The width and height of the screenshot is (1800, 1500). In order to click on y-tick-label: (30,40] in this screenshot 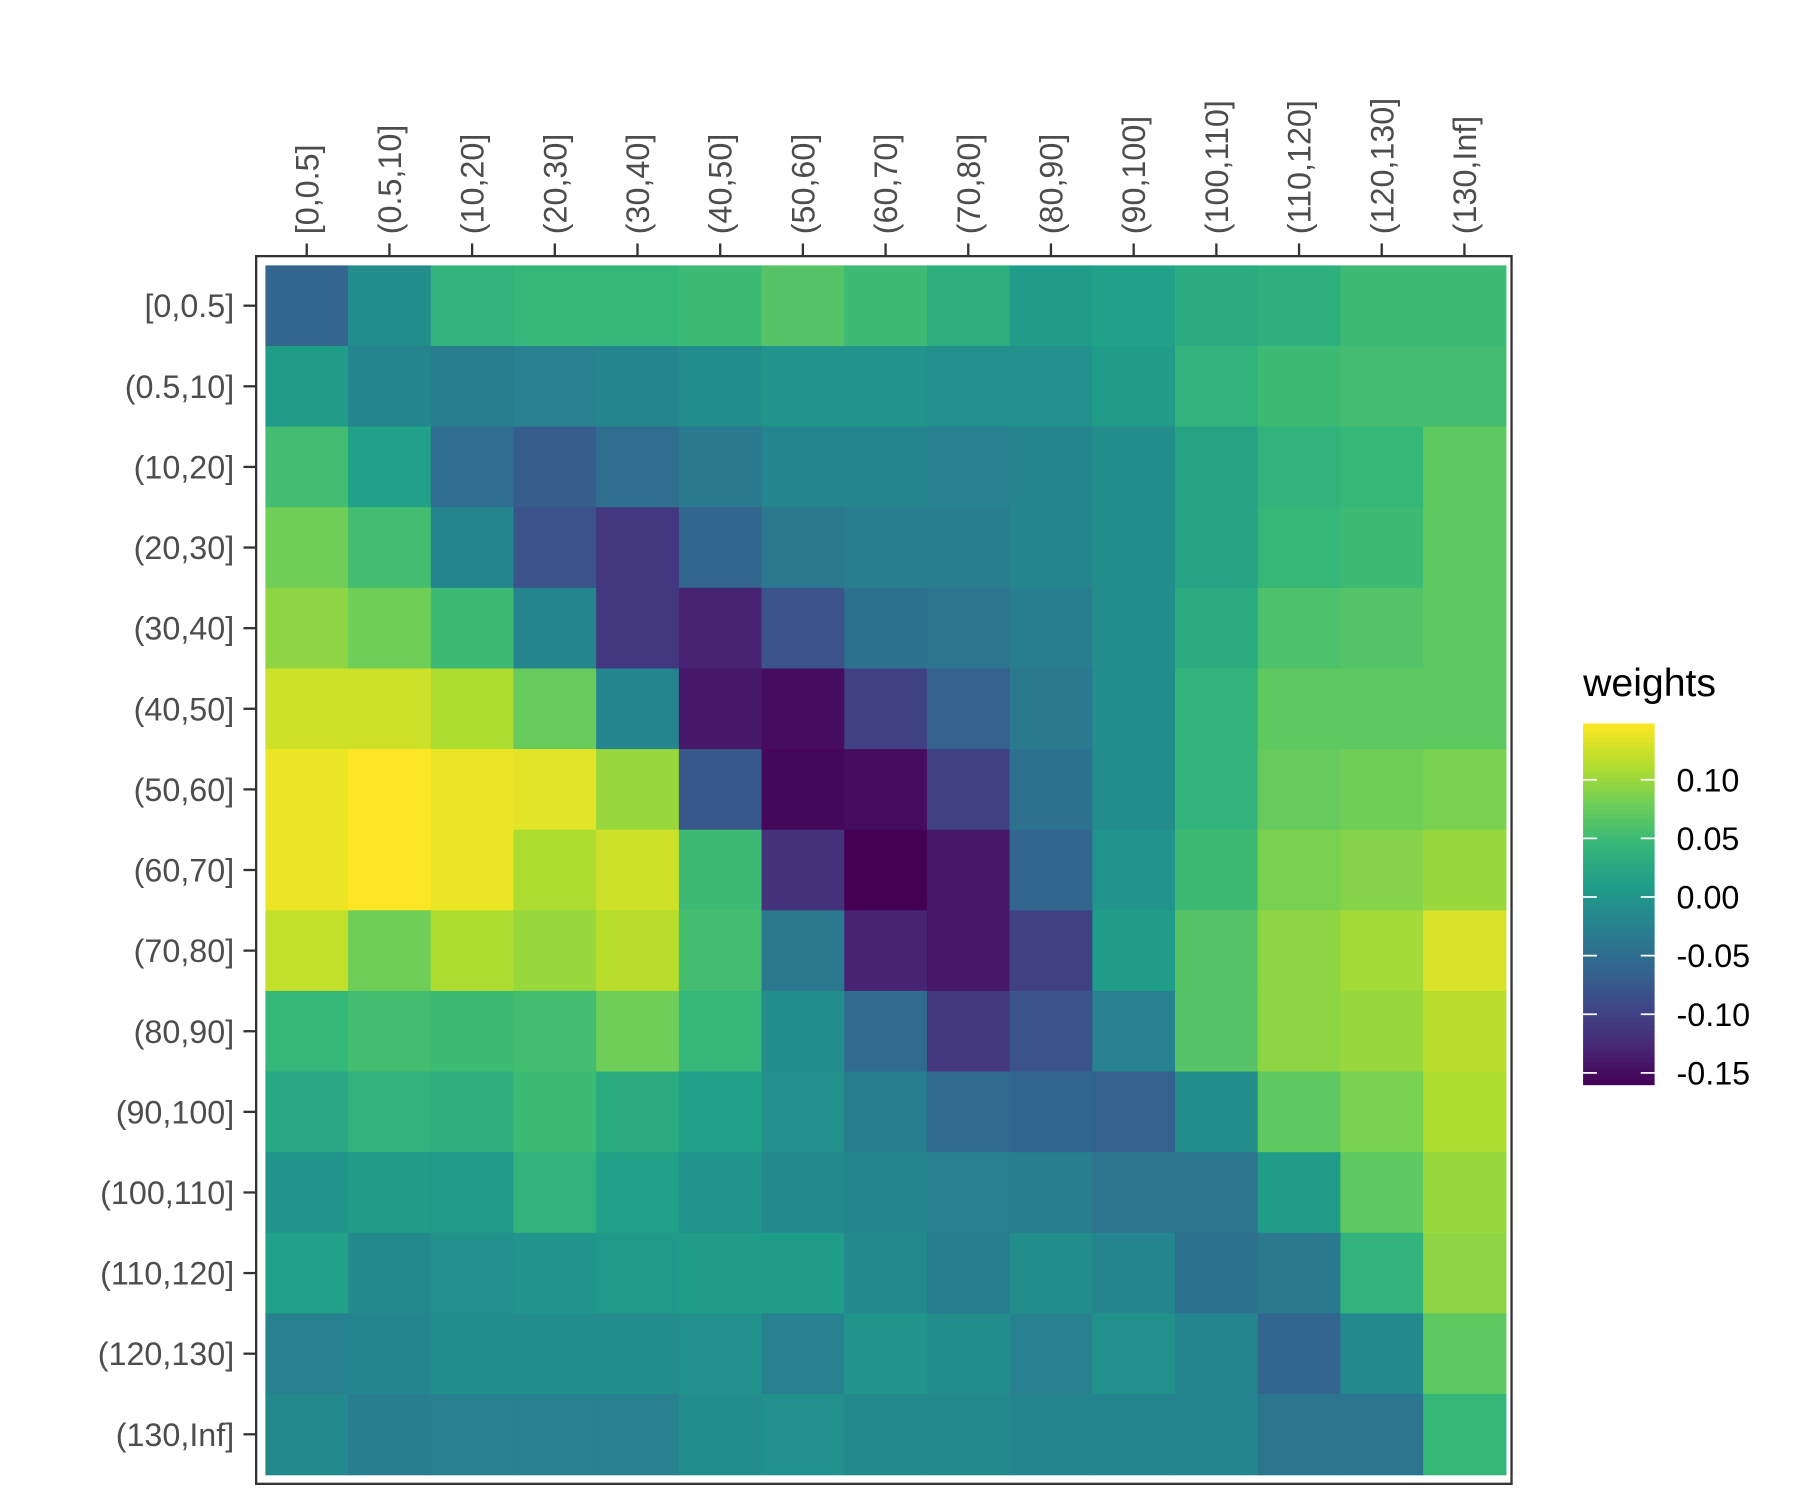, I will do `click(184, 629)`.